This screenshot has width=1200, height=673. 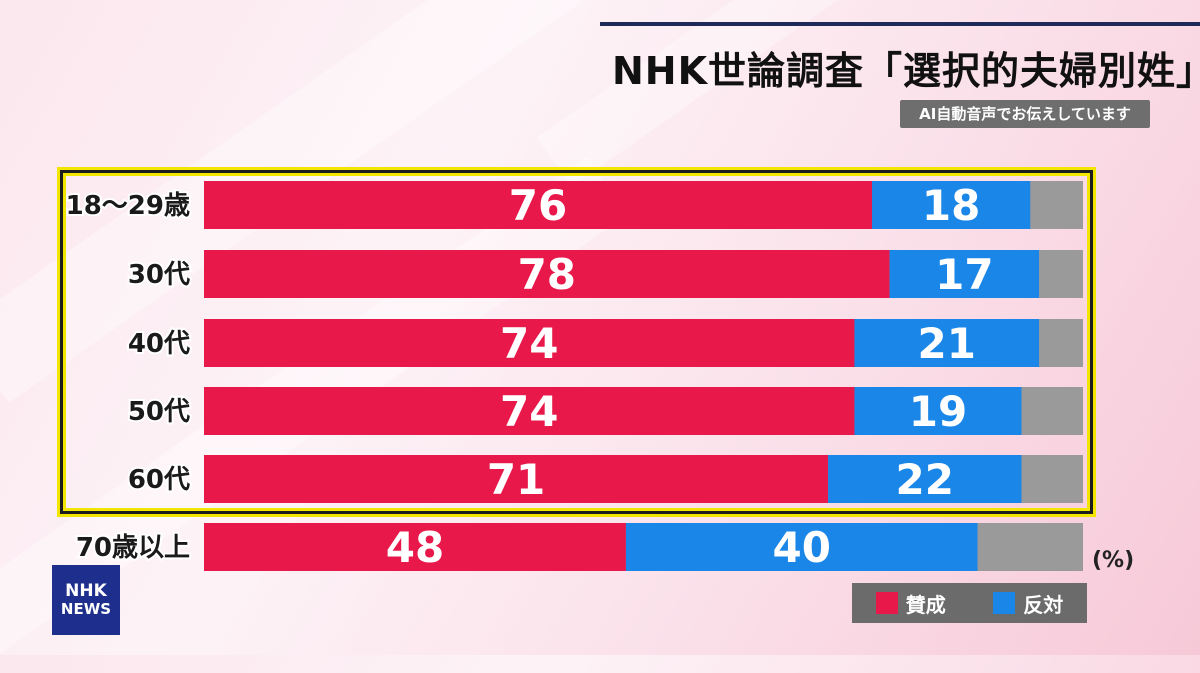 What do you see at coordinates (906, 71) in the screenshot?
I see `page-title: NHK世論調査「選択的夫婦別姓」` at bounding box center [906, 71].